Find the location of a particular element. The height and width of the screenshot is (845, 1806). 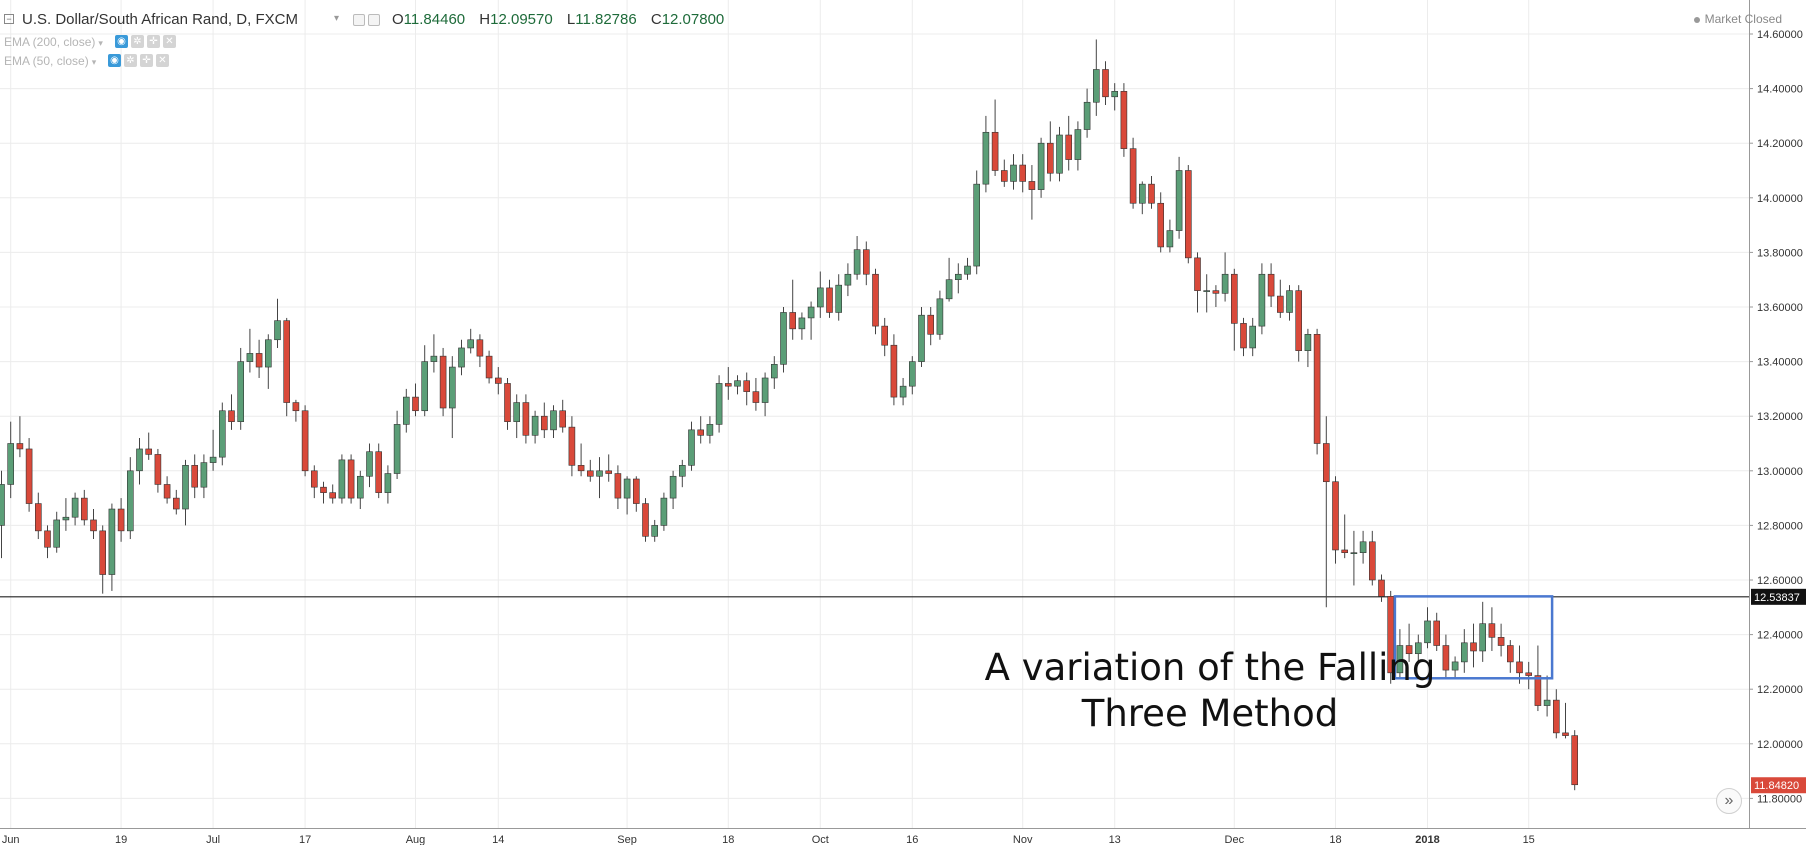

x-tick-label: 14 is located at coordinates (498, 839).